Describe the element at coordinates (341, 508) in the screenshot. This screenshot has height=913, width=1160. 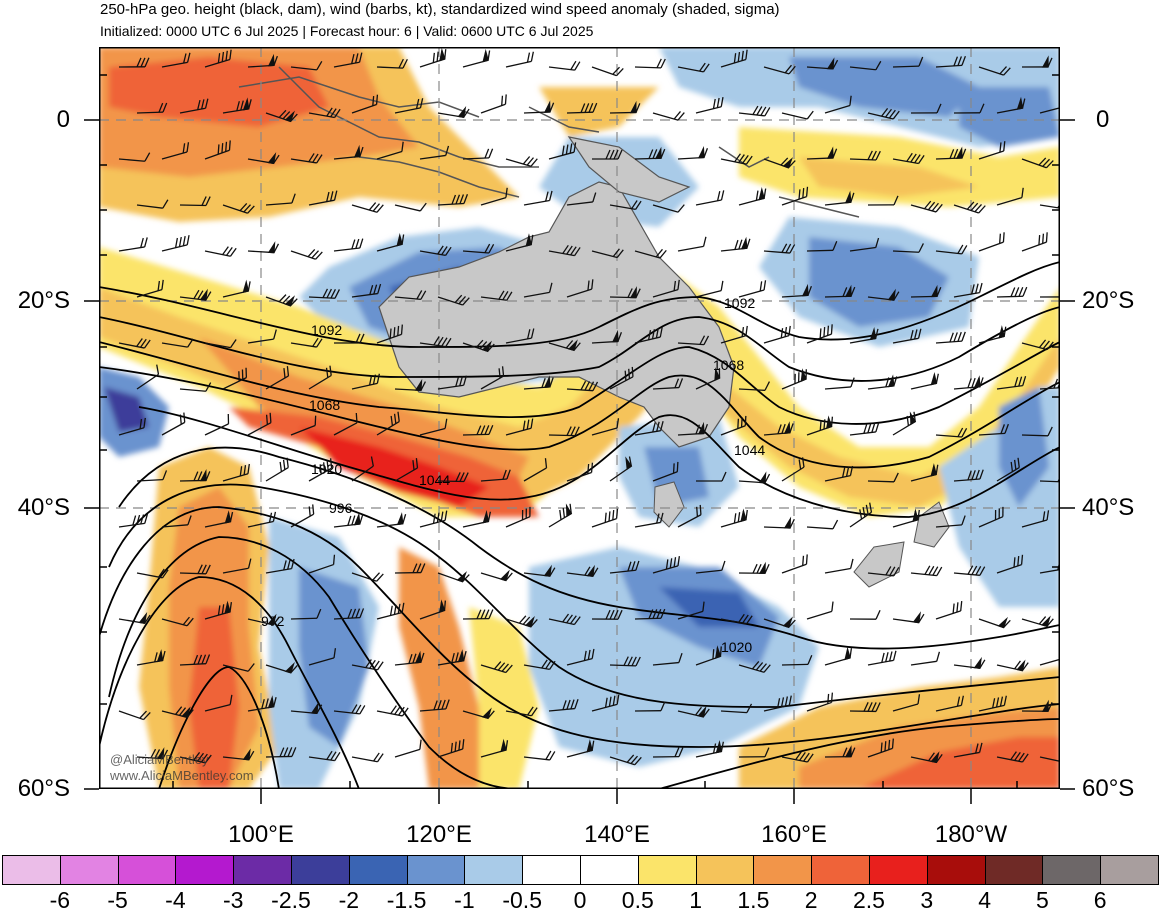
I see `contour-label: 996` at that location.